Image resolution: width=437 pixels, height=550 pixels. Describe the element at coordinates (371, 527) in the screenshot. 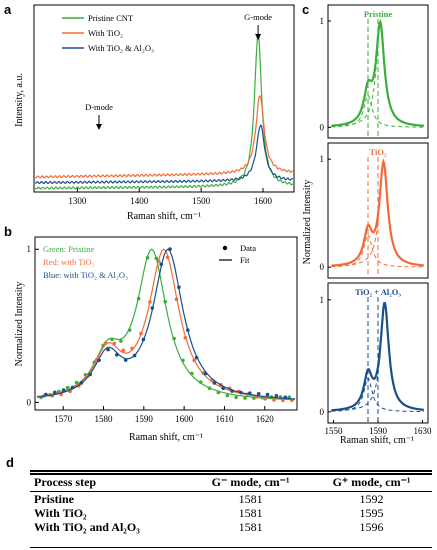

I see `table-cell-gplus: 1596` at that location.